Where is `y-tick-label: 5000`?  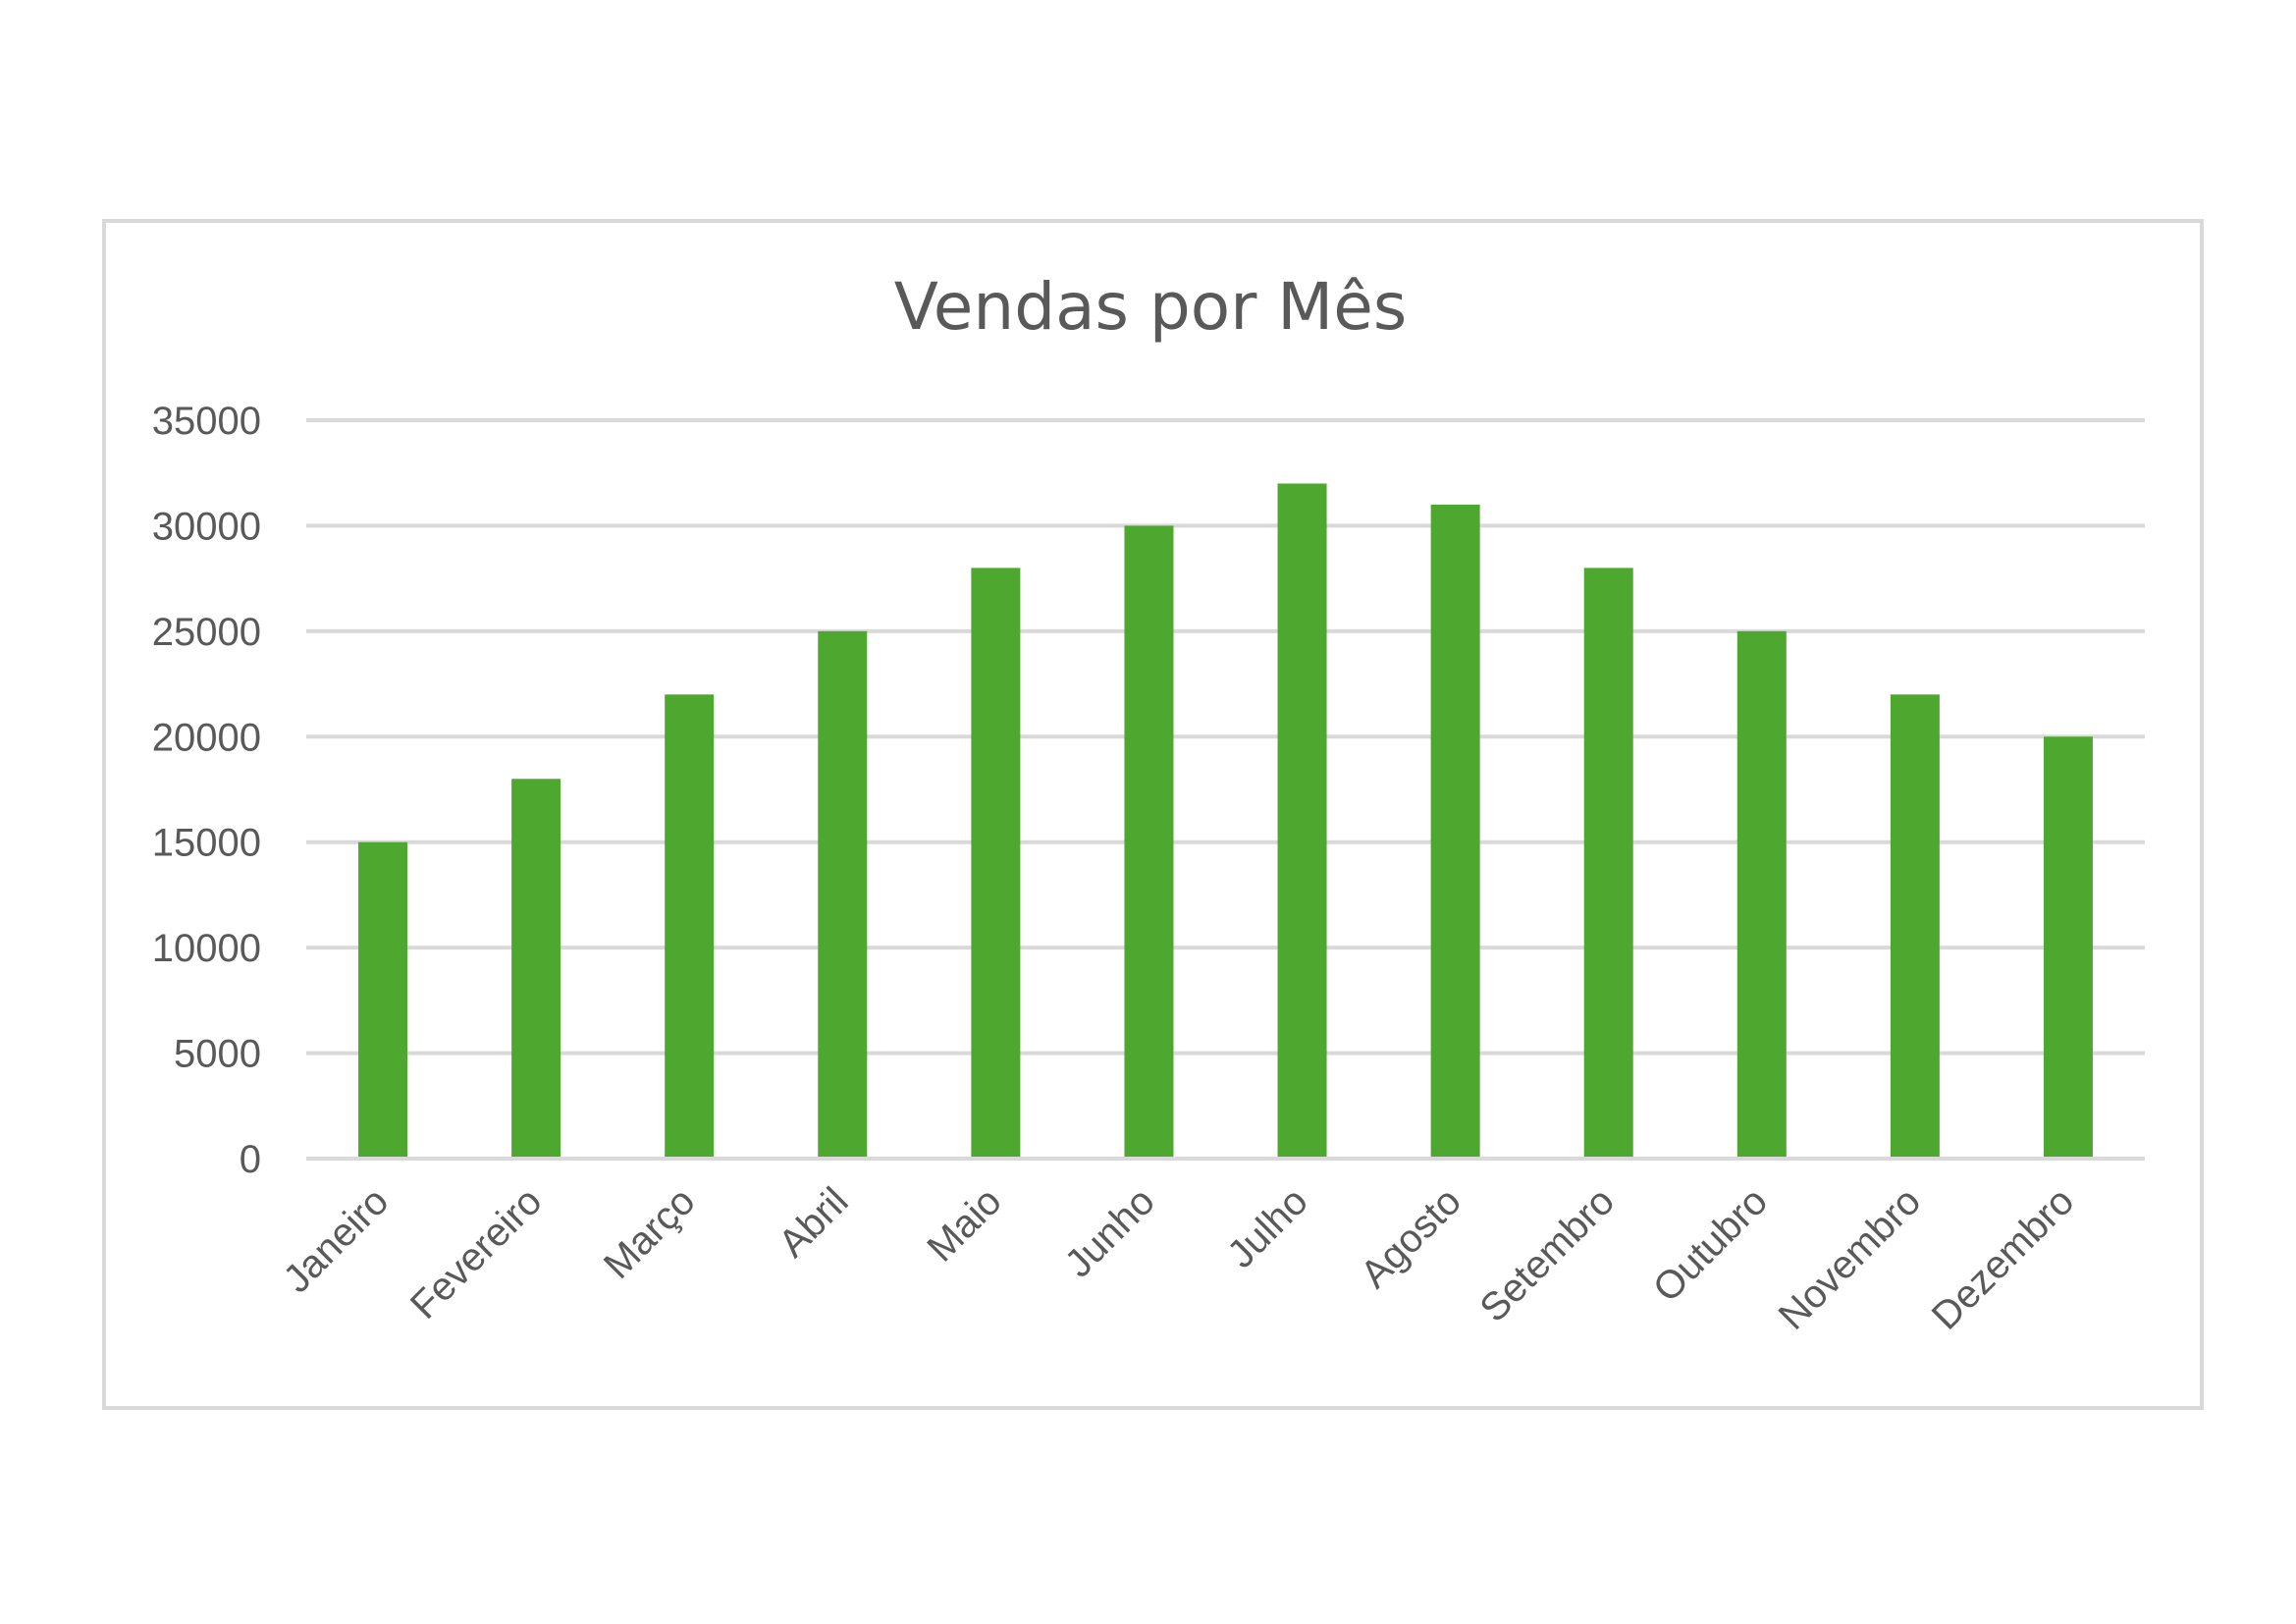
y-tick-label: 5000 is located at coordinates (218, 1054).